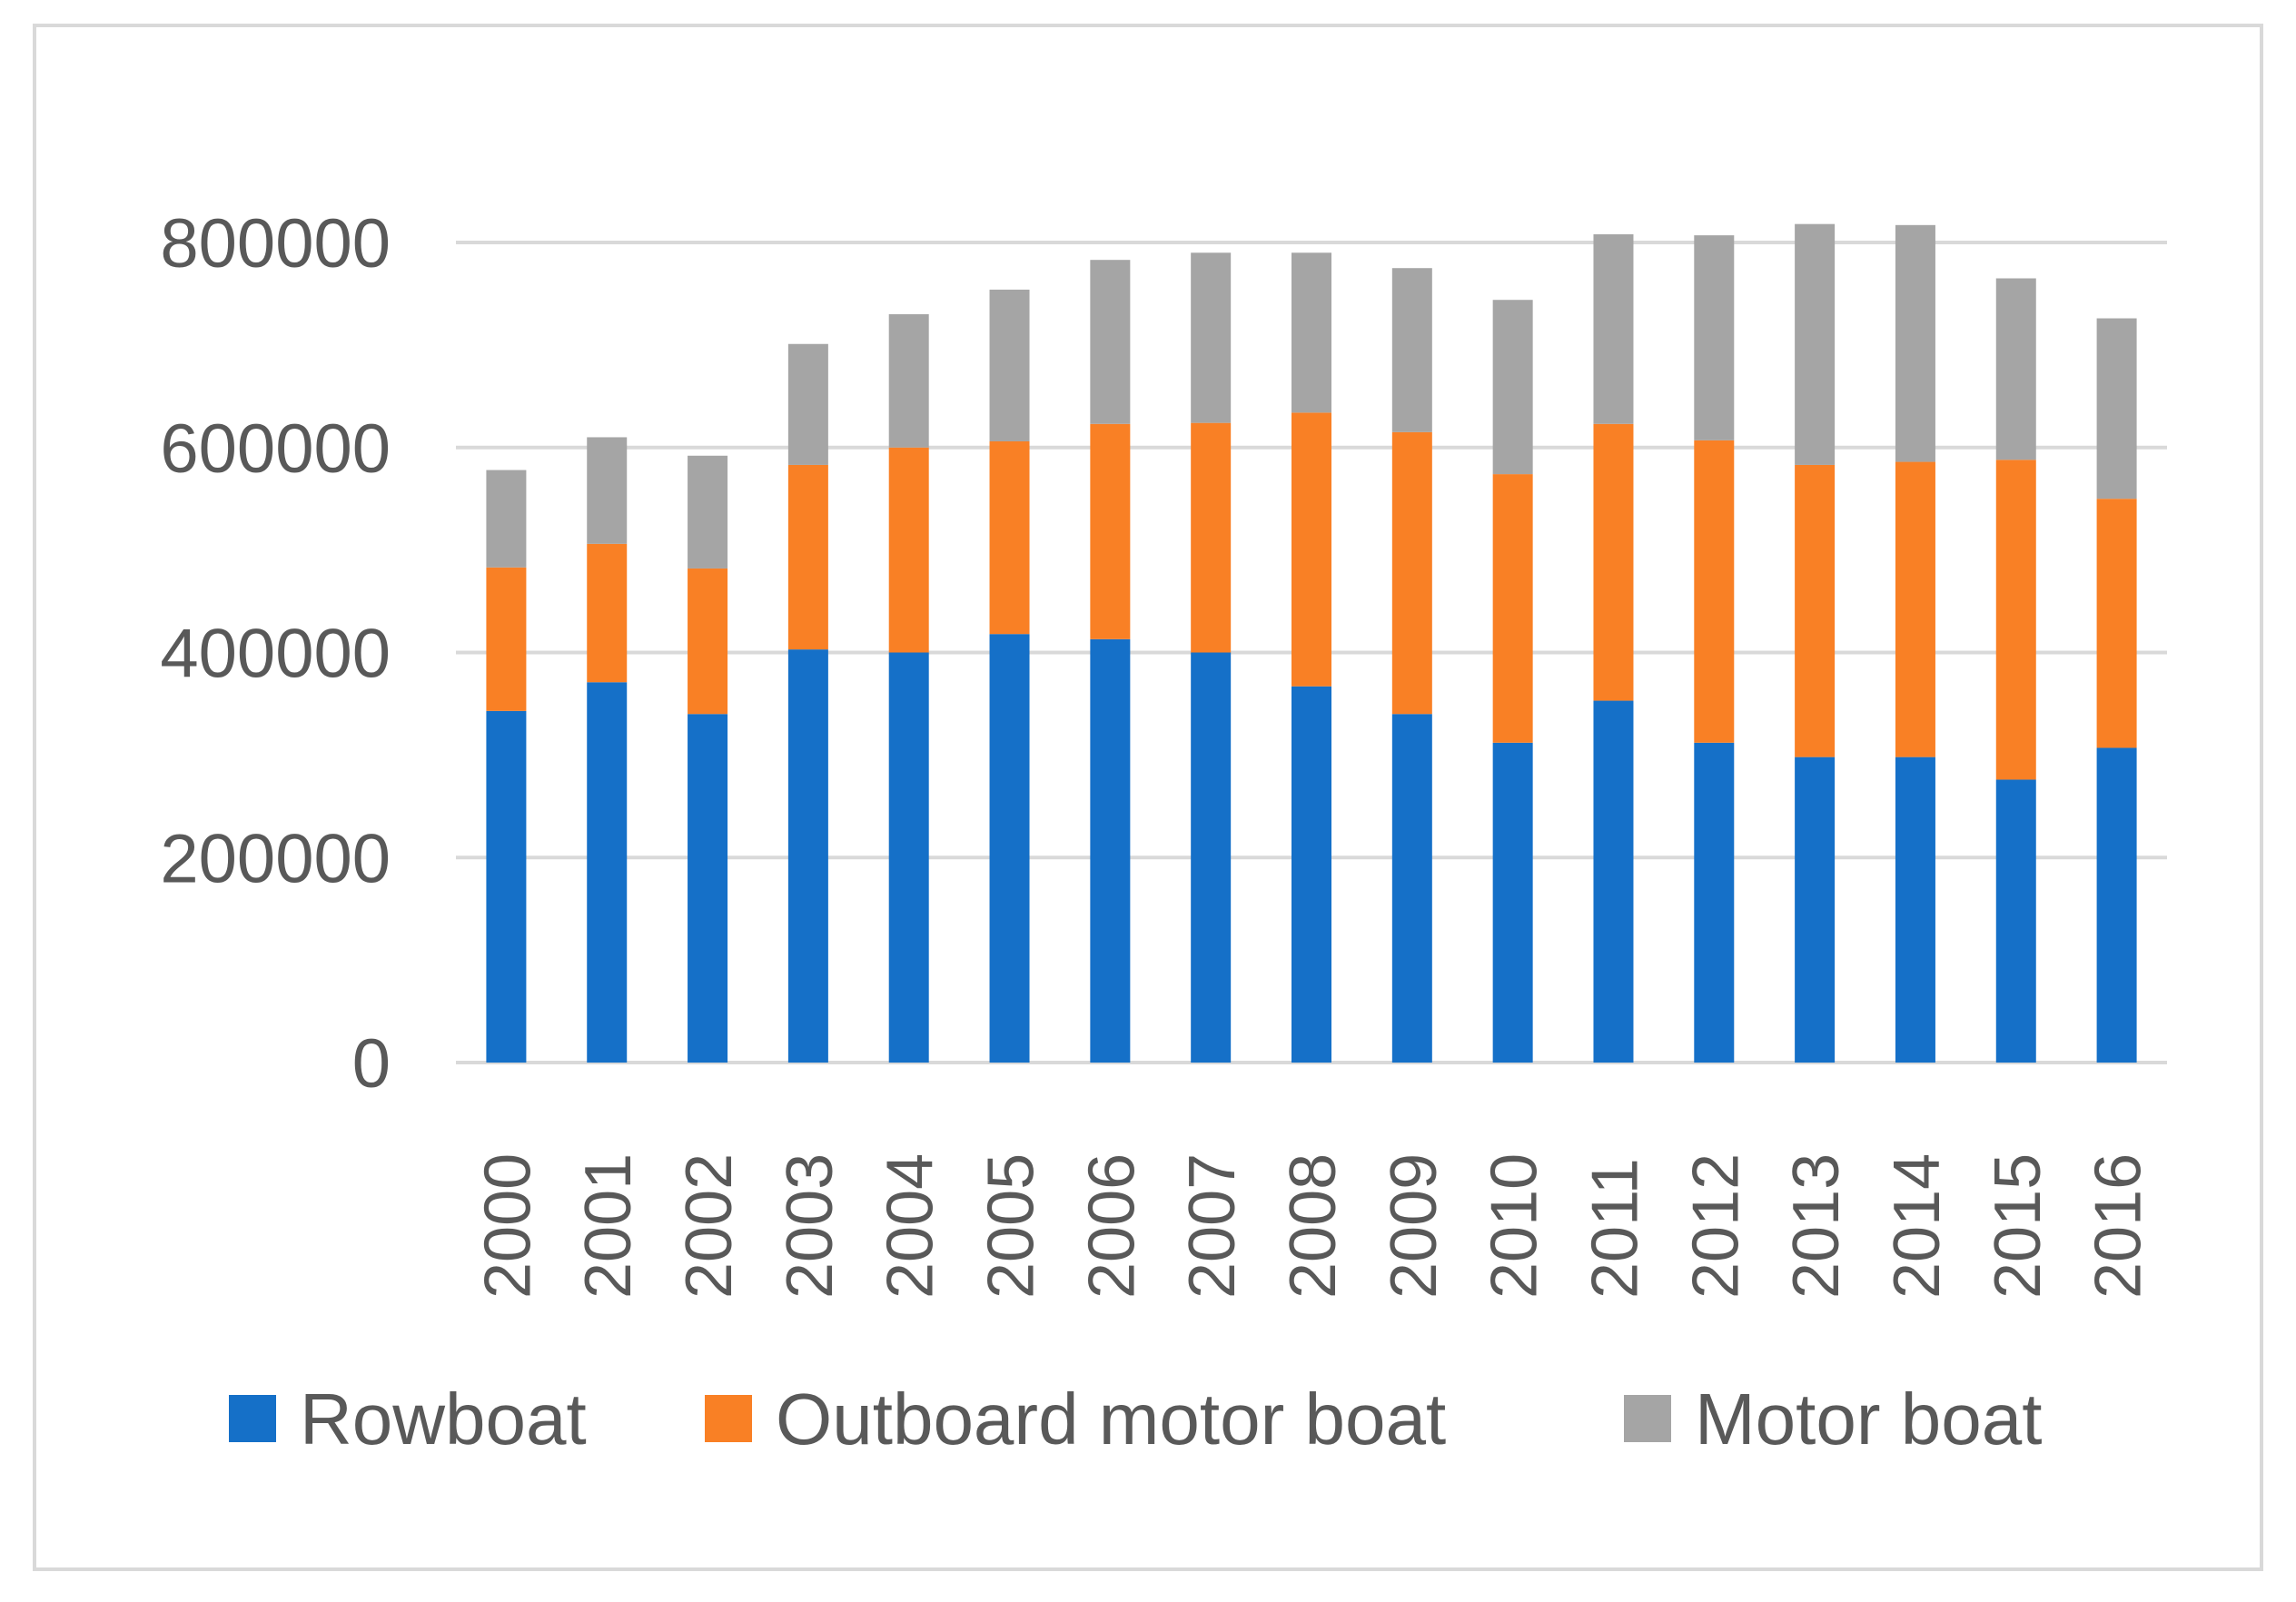 The height and width of the screenshot is (1602, 2296). What do you see at coordinates (506, 886) in the screenshot?
I see `bar-rowboat-2000` at bounding box center [506, 886].